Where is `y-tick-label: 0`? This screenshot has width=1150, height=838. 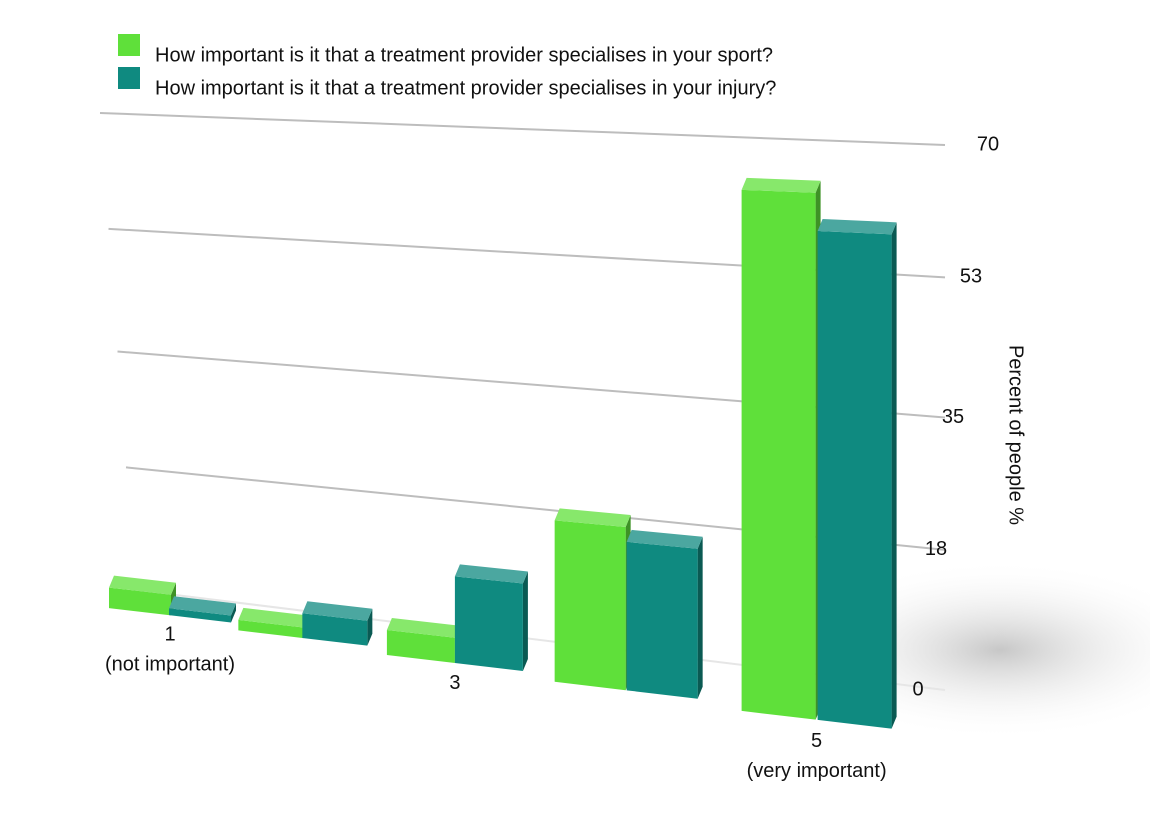
y-tick-label: 0 is located at coordinates (917, 689).